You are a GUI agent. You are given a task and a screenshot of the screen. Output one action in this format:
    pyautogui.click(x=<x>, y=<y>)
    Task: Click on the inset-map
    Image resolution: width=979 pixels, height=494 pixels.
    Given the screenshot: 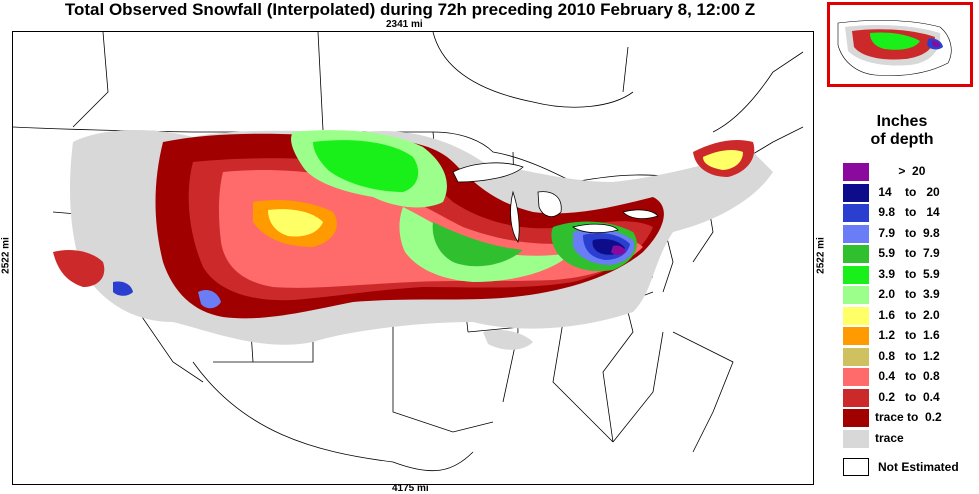 What is the action you would take?
    pyautogui.click(x=894, y=48)
    